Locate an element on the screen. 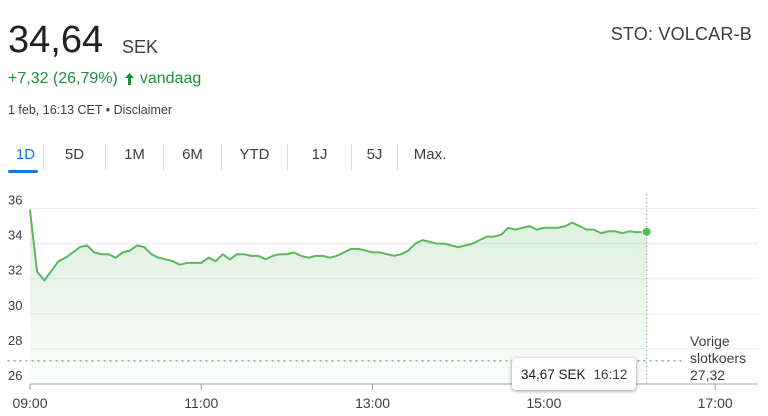 The width and height of the screenshot is (768, 416). change-suffix: vandaag is located at coordinates (170, 78).